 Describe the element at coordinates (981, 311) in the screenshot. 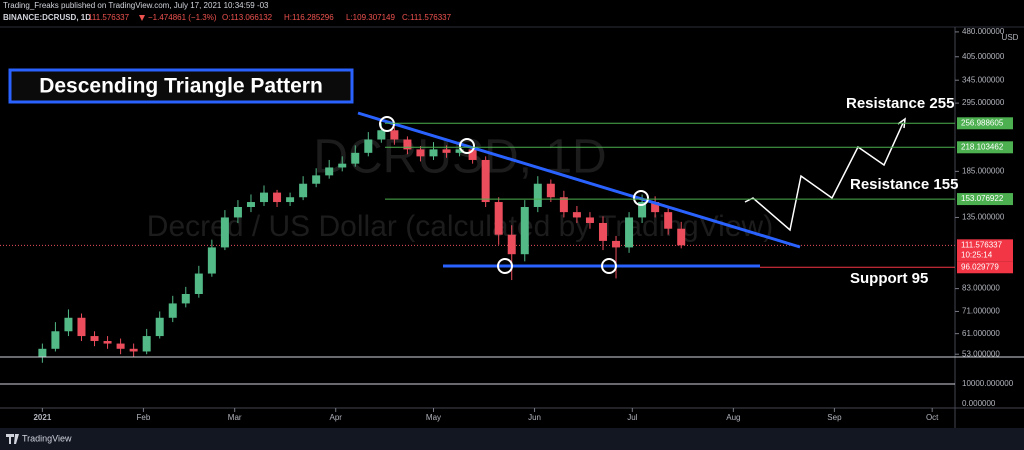

I see `y-tick-label: 71.000000` at that location.